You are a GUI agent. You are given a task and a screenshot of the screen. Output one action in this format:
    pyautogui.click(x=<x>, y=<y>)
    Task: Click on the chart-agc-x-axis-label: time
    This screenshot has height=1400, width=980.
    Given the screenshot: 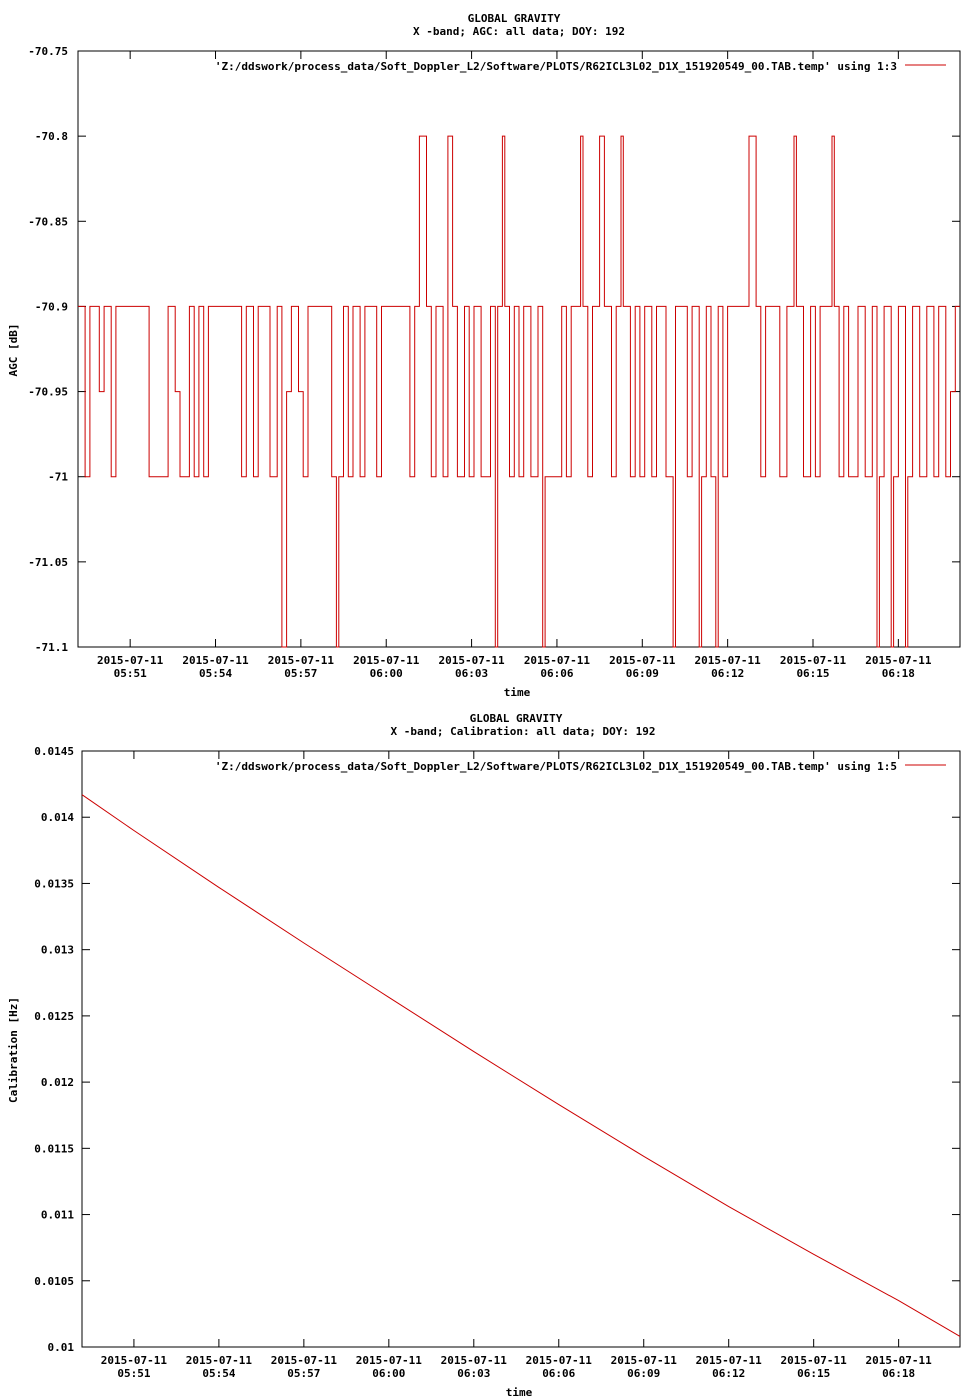 What is the action you would take?
    pyautogui.click(x=517, y=692)
    